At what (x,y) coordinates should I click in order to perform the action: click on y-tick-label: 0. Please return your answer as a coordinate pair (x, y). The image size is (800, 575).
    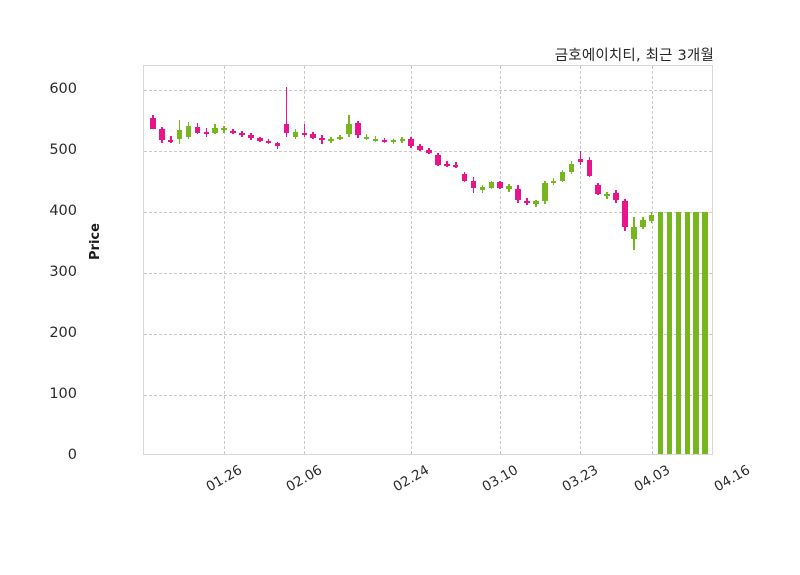
    Looking at the image, I should click on (72, 455).